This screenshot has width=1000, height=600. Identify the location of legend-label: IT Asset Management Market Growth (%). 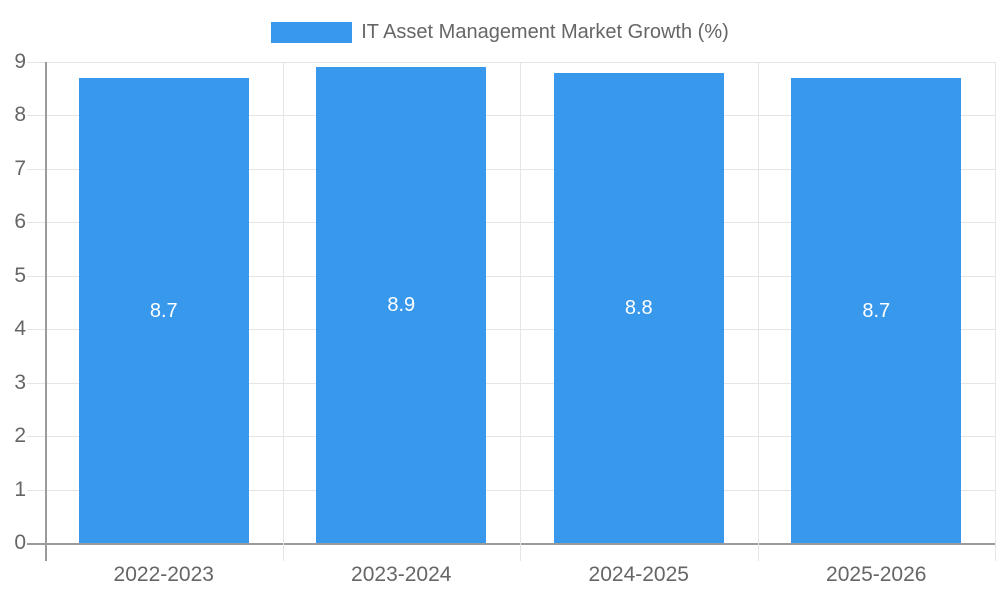
(545, 31).